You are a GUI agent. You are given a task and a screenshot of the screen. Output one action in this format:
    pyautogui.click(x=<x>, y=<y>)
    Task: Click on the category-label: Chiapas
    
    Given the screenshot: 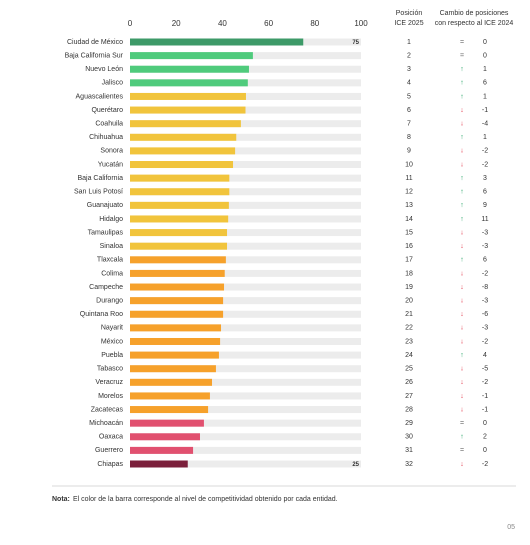 What is the action you would take?
    pyautogui.click(x=110, y=464)
    